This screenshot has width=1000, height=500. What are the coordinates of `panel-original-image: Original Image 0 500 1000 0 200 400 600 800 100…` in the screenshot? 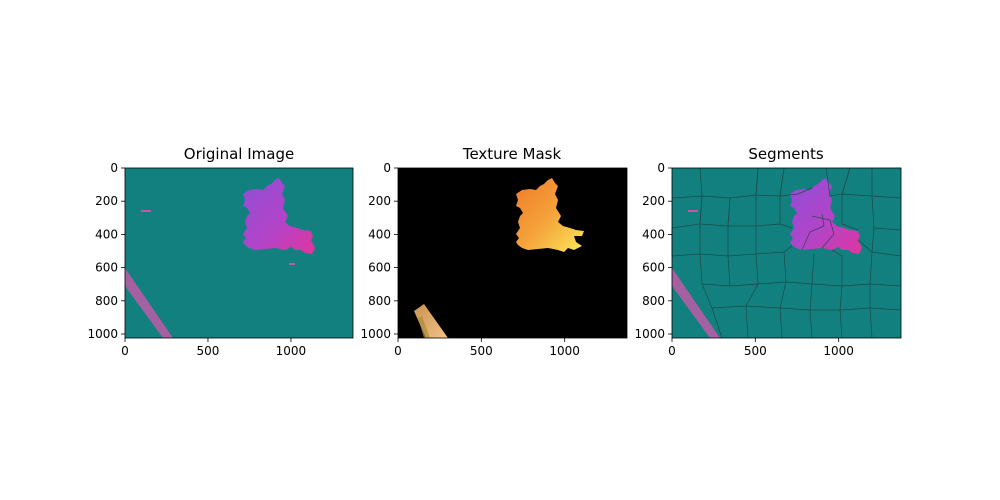 It's located at (220, 251).